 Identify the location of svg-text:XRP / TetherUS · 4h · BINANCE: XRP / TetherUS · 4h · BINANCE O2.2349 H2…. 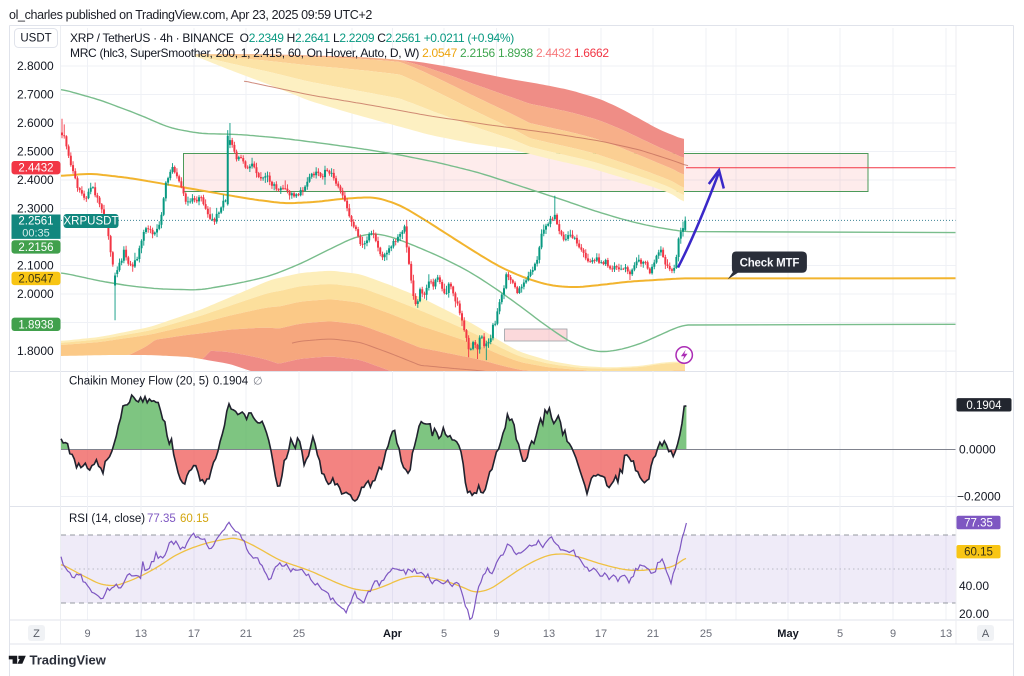
(292, 38).